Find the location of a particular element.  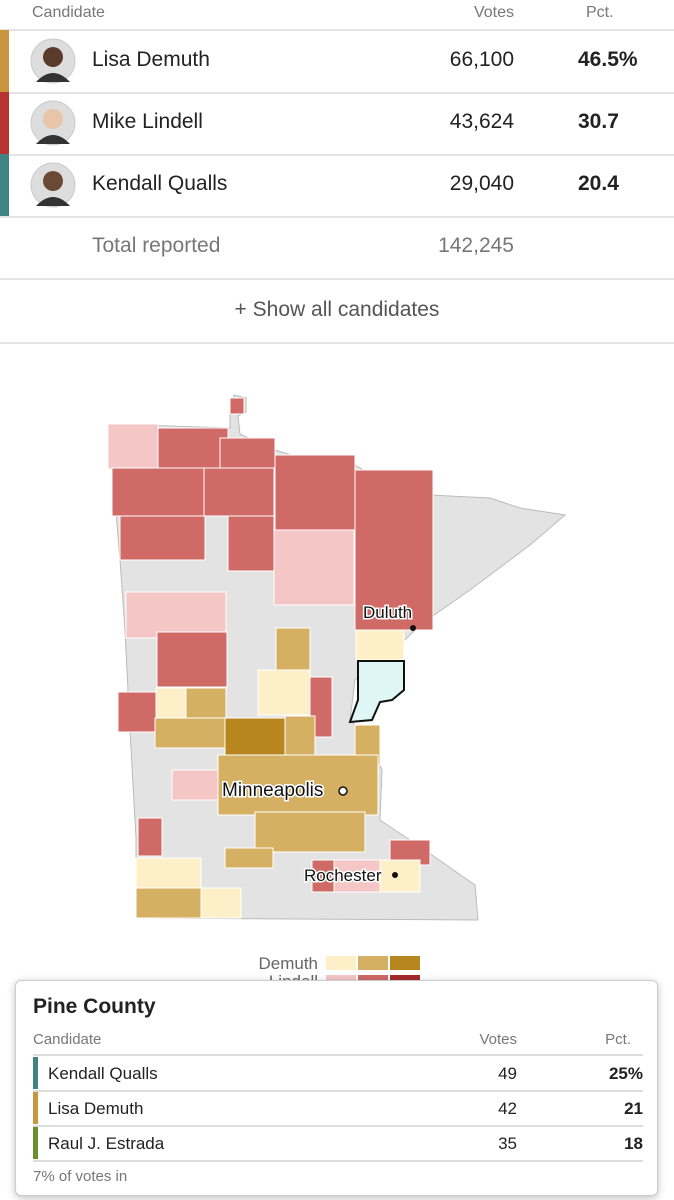

popup-footer: 7% of votes in is located at coordinates (80, 1176).